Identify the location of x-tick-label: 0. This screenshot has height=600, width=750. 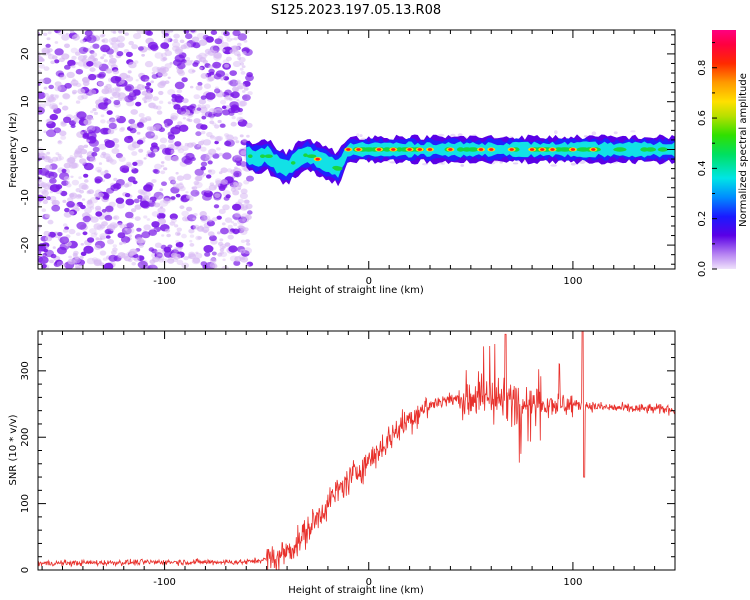
(369, 582).